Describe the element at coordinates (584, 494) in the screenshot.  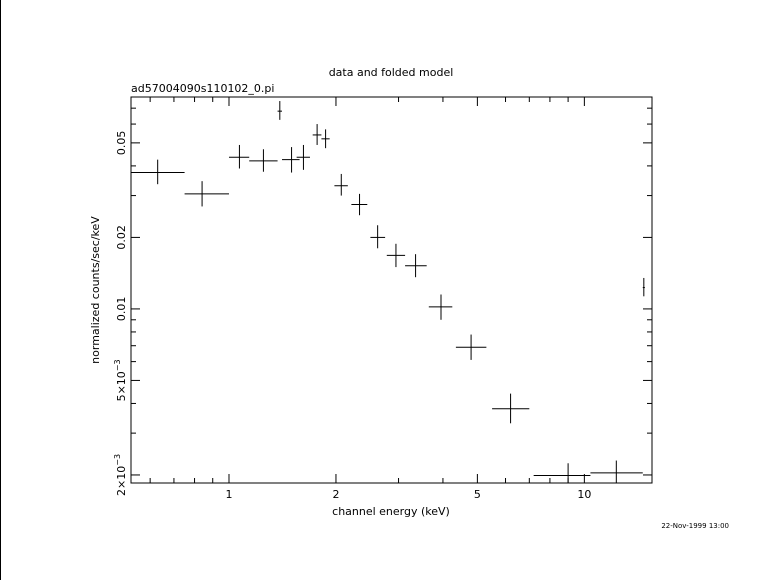
I see `x-tick-label: 10` at that location.